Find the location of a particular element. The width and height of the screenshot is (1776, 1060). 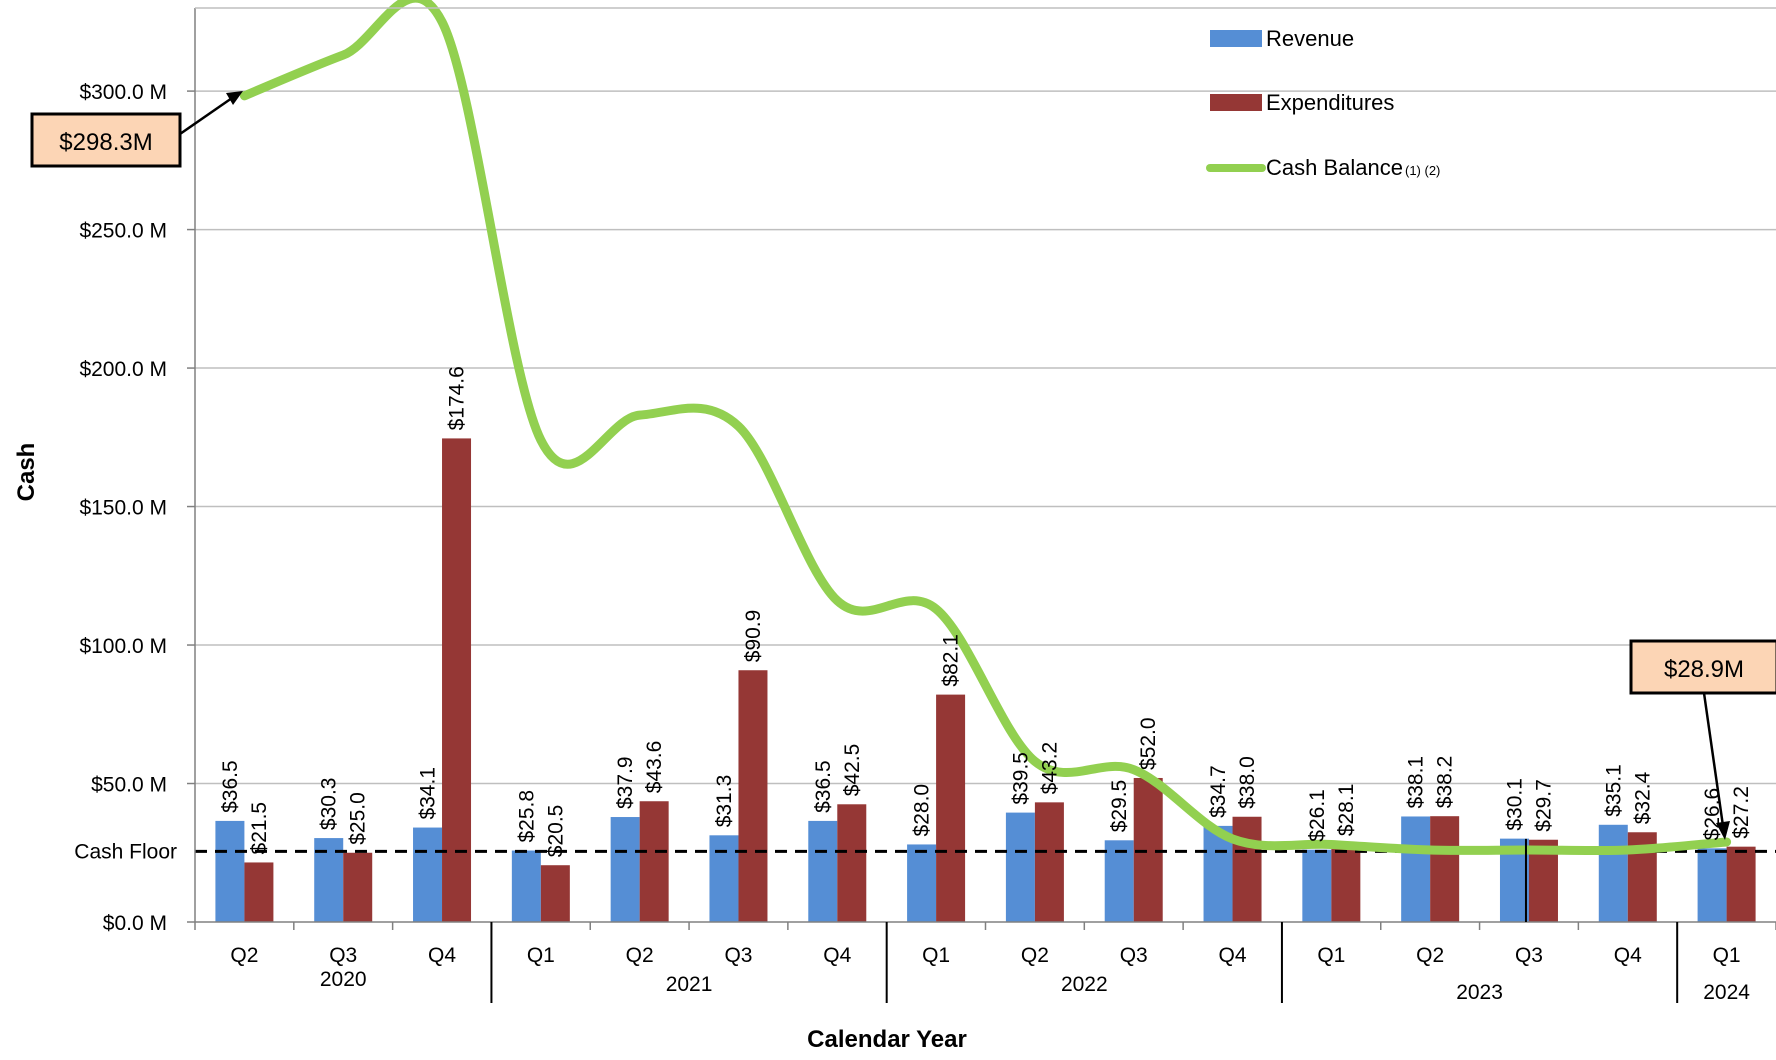

legend-label-cash-balance-footnote: (1) (2) is located at coordinates (1422, 170).